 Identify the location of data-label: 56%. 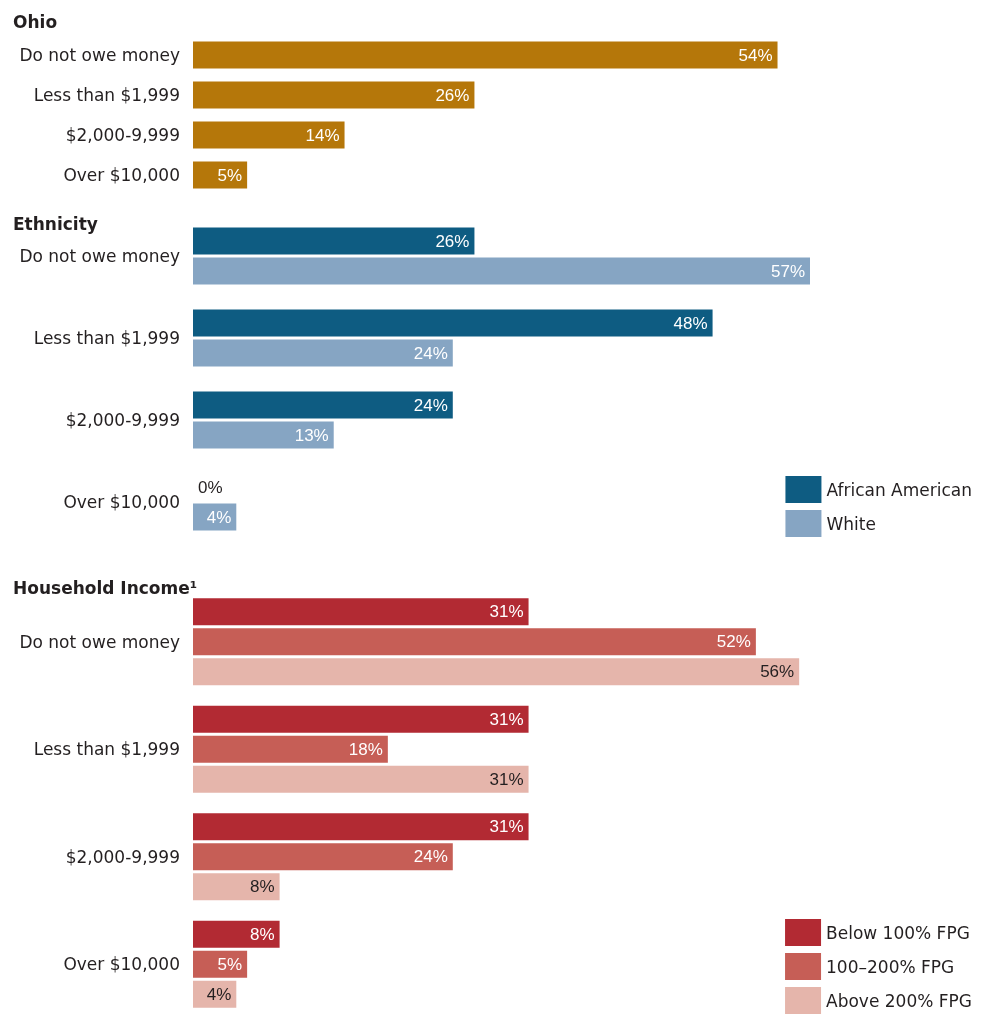
(777, 672).